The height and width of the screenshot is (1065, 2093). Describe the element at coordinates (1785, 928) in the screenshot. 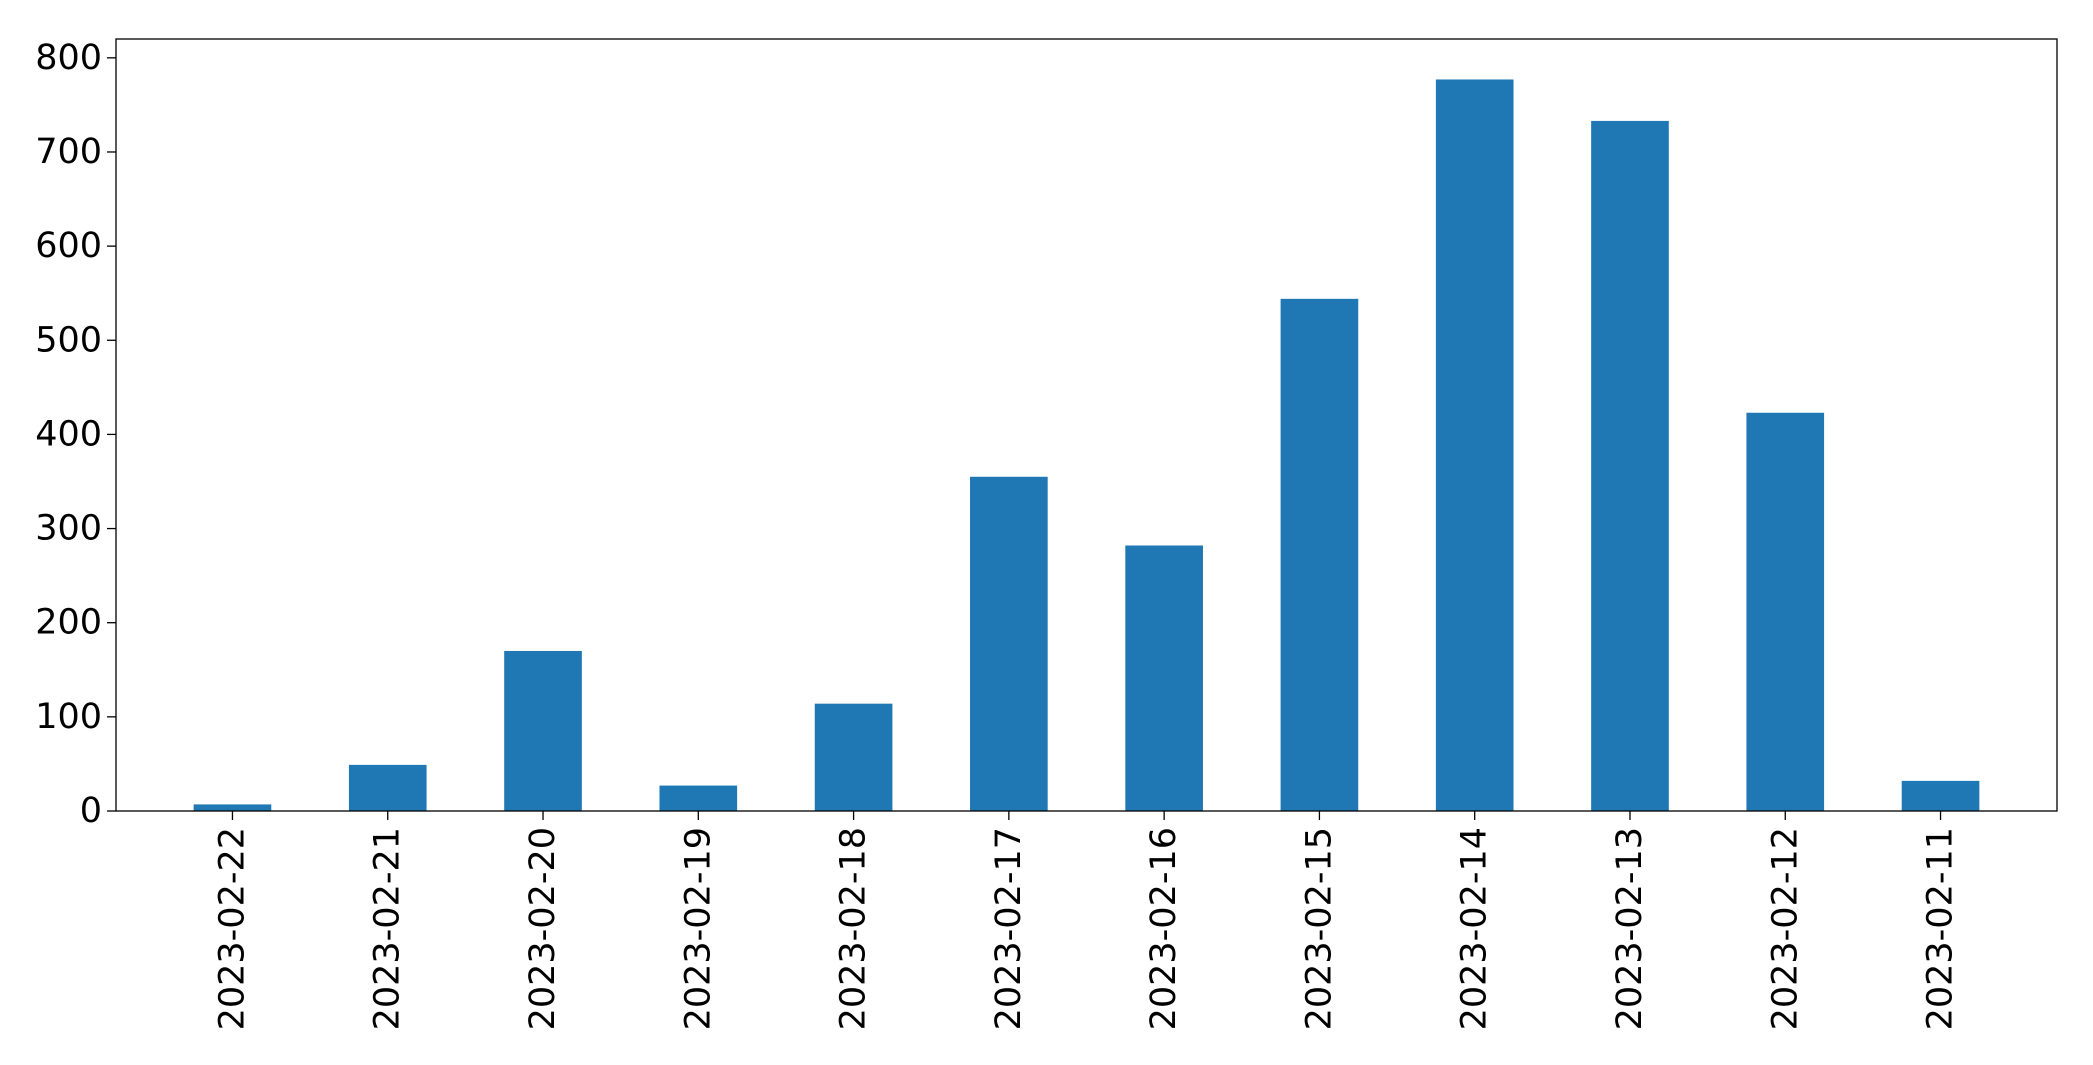

I see `x-tick-label: 2023-02-12` at that location.